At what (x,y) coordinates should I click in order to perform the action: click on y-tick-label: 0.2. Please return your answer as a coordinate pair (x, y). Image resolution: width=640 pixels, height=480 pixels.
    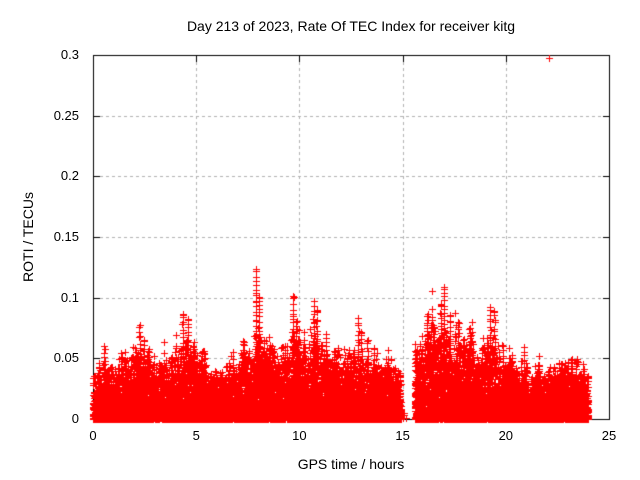
    Looking at the image, I should click on (69, 176).